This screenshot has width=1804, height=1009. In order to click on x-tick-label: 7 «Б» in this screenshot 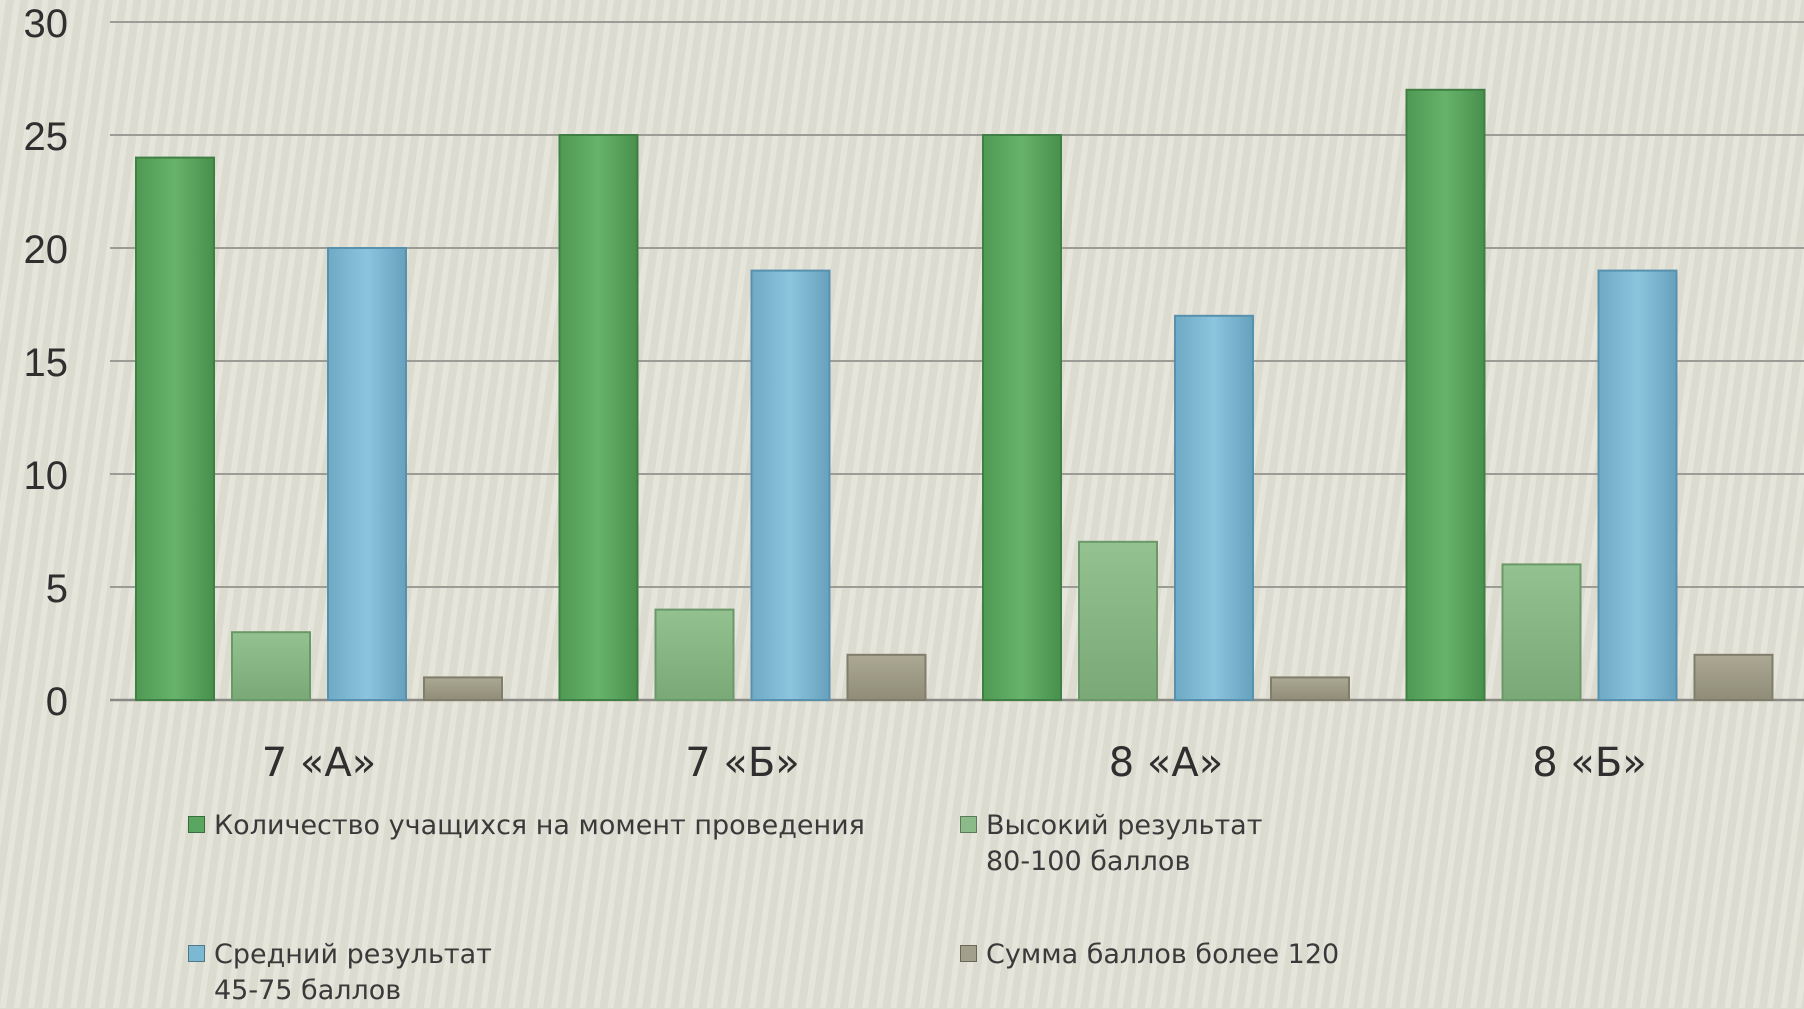, I will do `click(742, 763)`.